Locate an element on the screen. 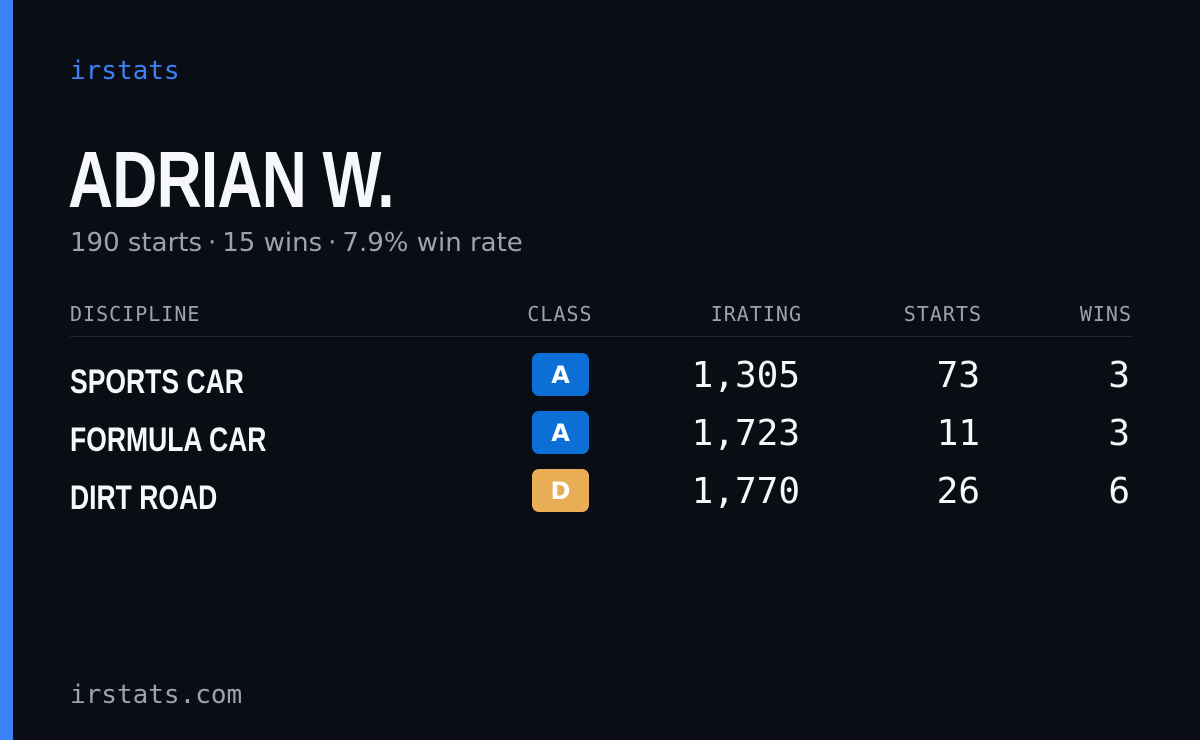  brand-logo: irstats is located at coordinates (125, 71).